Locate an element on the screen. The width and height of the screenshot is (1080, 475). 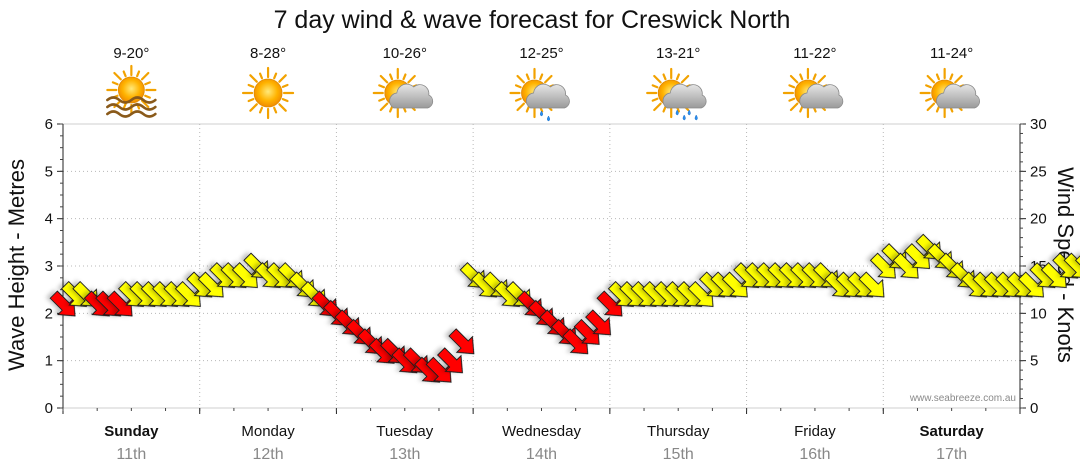
right-tick-label: 5 is located at coordinates (1034, 361).